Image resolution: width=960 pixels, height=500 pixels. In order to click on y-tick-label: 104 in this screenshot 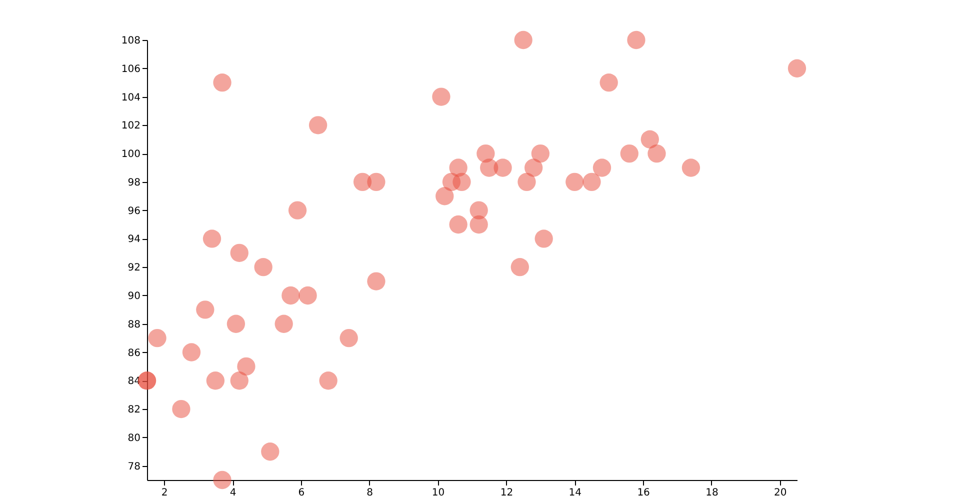, I will do `click(130, 98)`.